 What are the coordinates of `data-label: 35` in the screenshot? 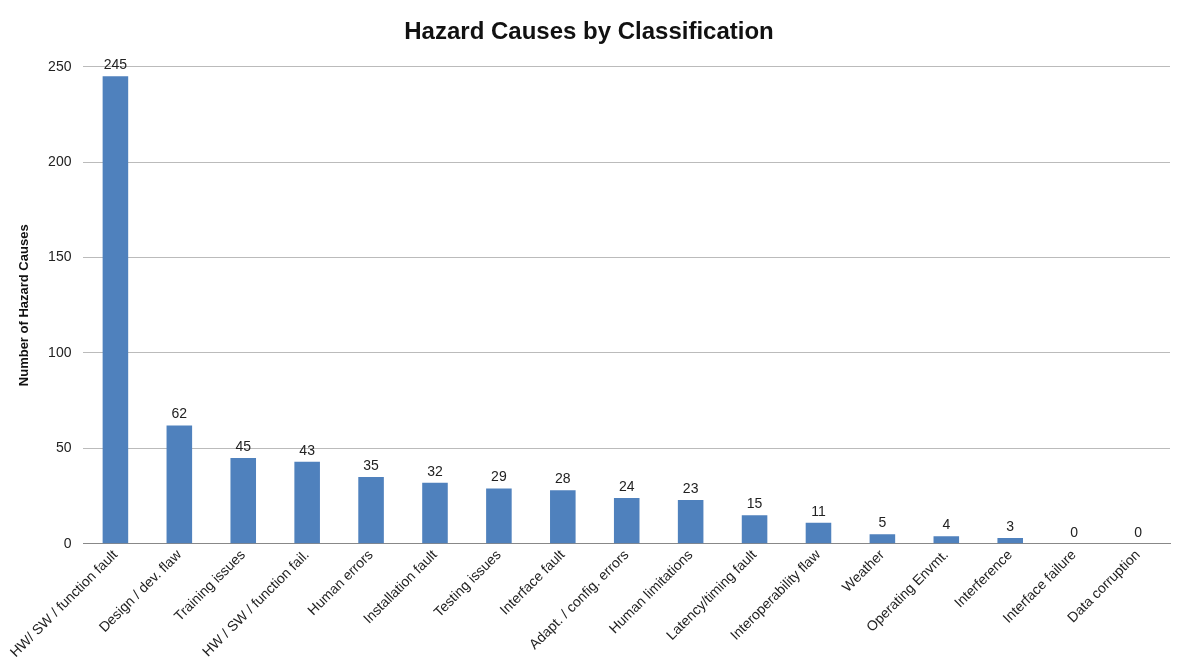 It's located at (371, 464).